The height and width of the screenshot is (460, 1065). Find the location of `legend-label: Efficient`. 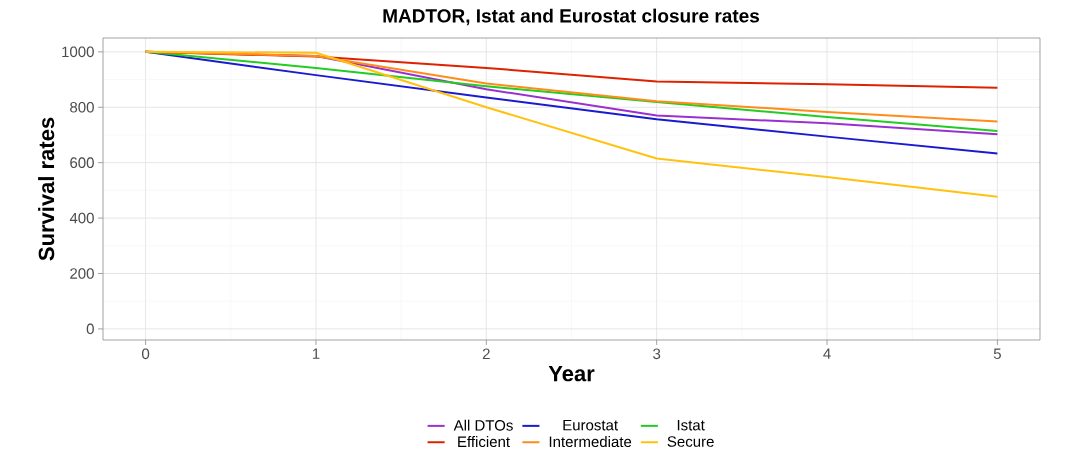

legend-label: Efficient is located at coordinates (484, 442).